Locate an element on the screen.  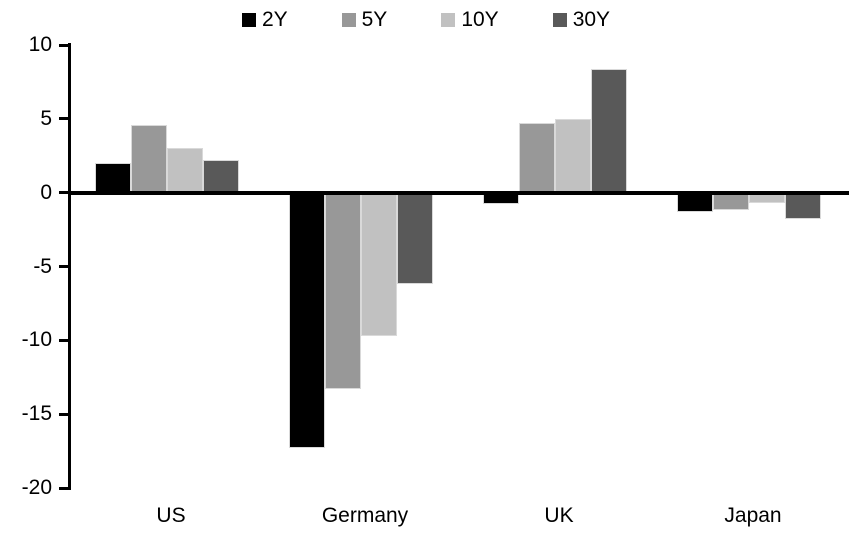
bar-uk-10y is located at coordinates (573, 155).